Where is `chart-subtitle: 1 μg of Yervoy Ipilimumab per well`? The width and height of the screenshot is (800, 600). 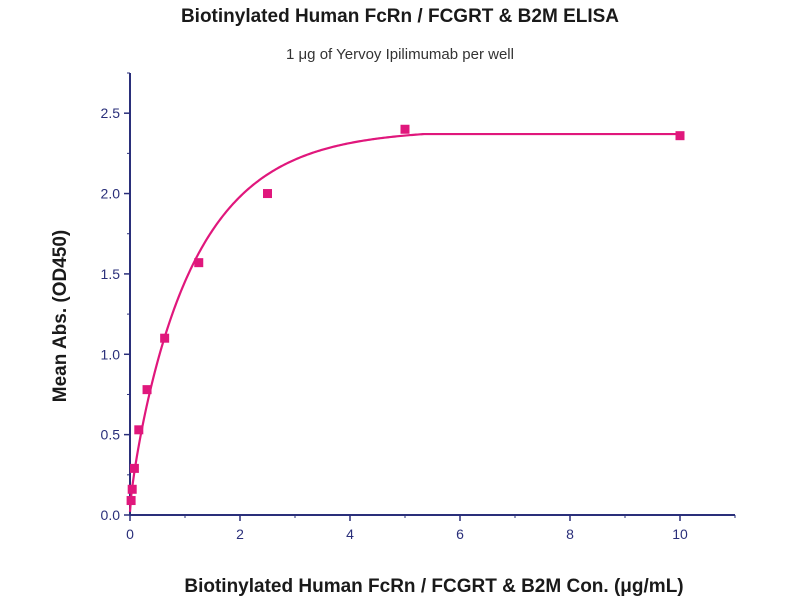 chart-subtitle: 1 μg of Yervoy Ipilimumab per well is located at coordinates (400, 54).